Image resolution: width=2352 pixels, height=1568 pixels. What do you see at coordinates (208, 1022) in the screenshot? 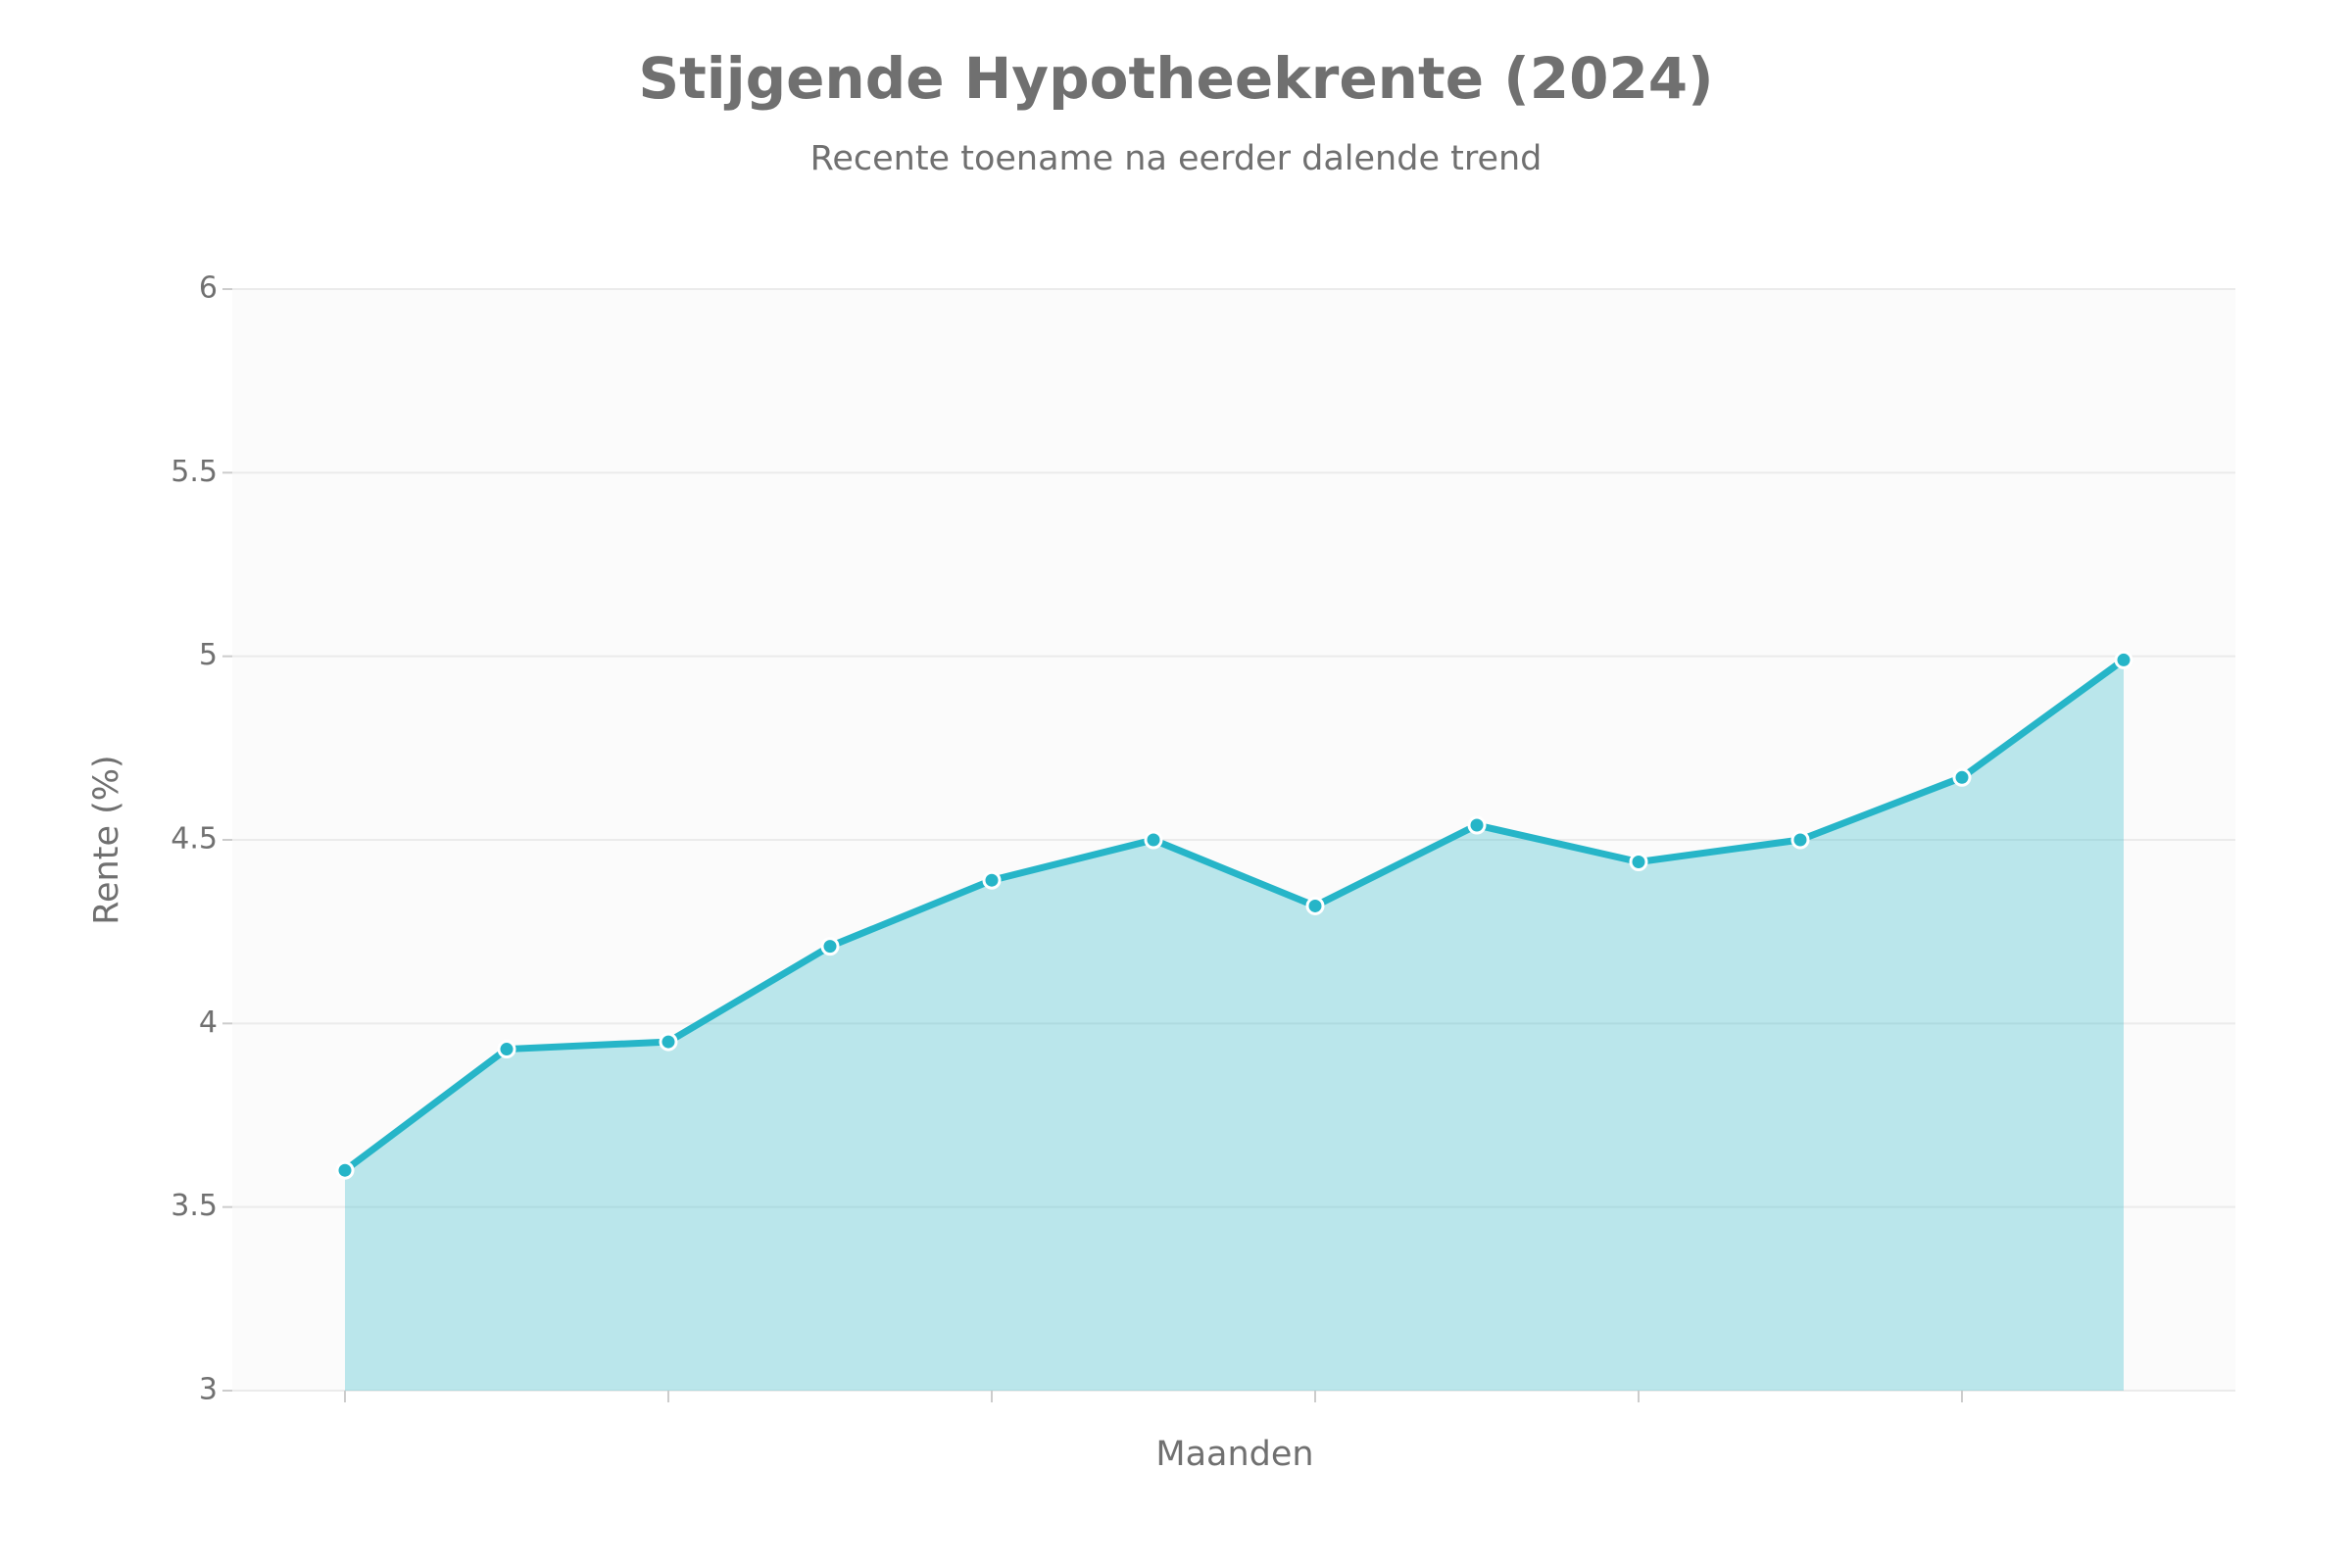
I see `y-tick-label: 4` at bounding box center [208, 1022].